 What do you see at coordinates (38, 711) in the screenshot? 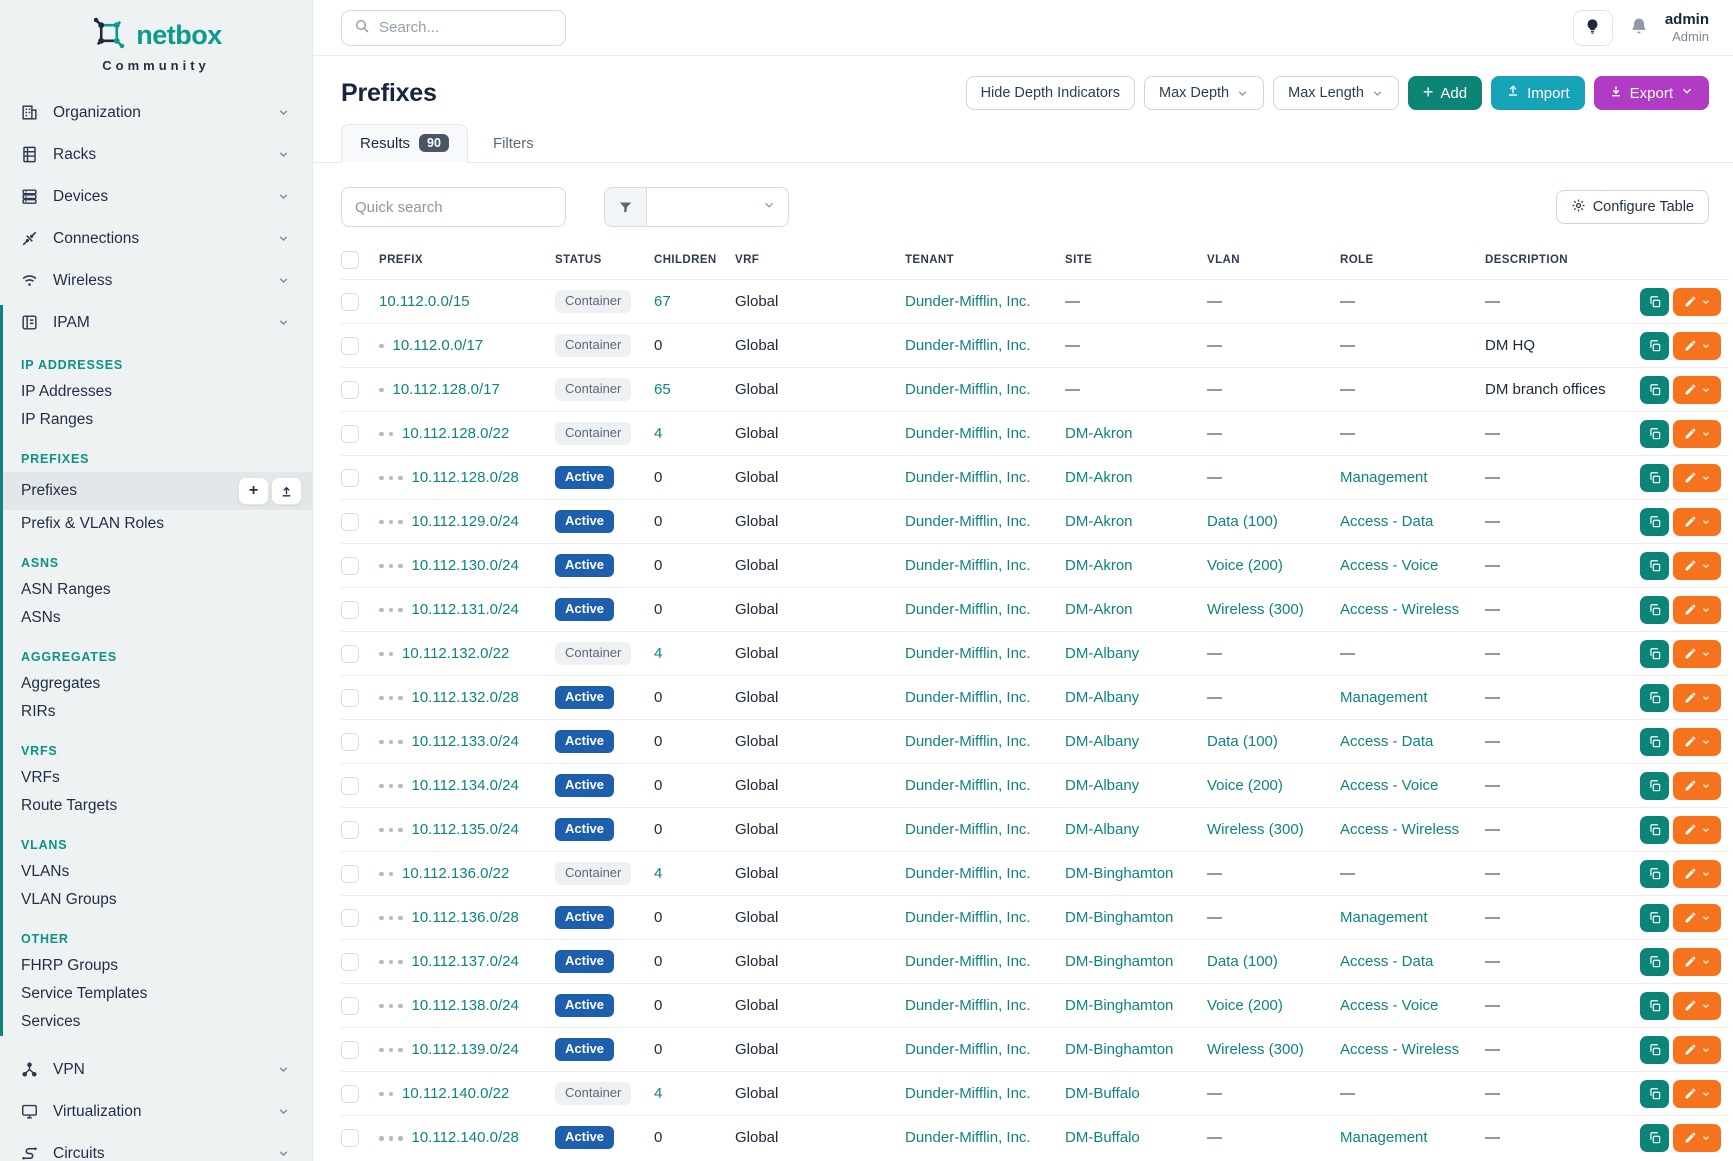
I see `sidebar-item-rirs: RIRs` at bounding box center [38, 711].